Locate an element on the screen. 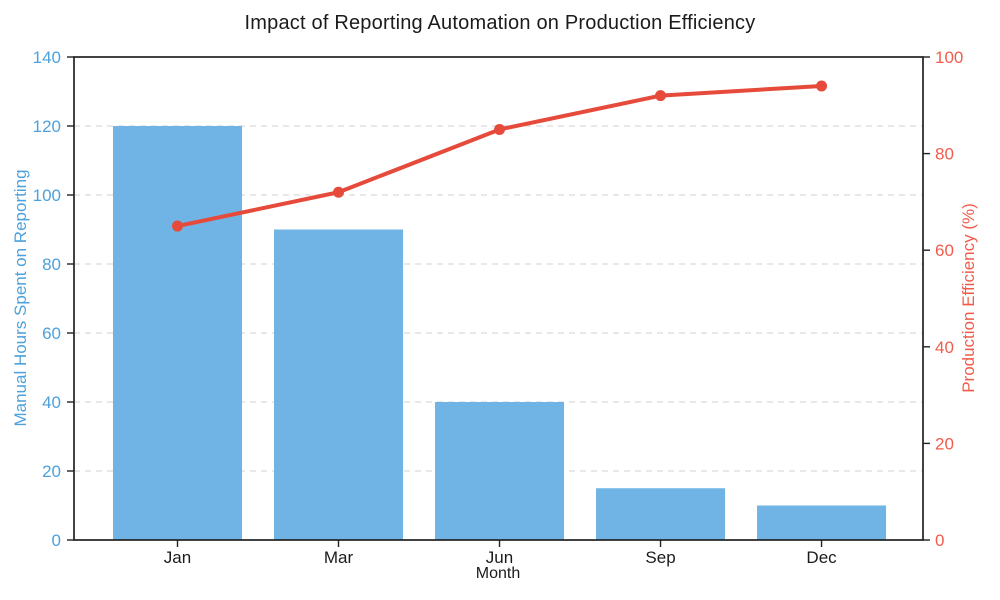  x-tick-label: Jan is located at coordinates (177, 557).